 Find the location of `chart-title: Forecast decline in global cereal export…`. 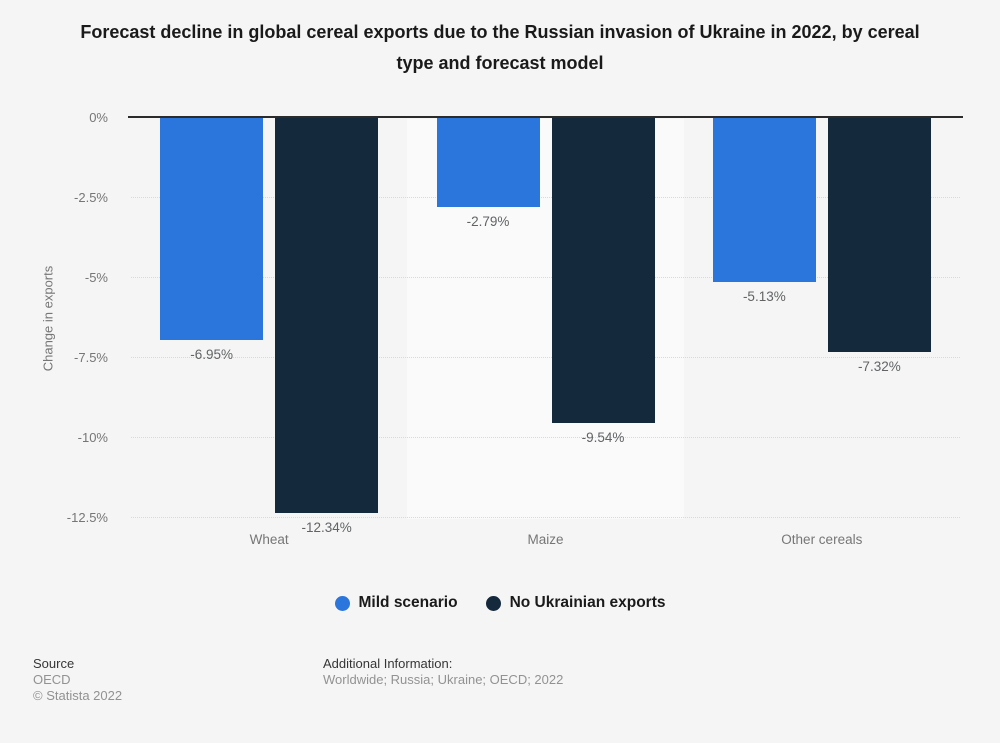

chart-title: Forecast decline in global cereal export… is located at coordinates (500, 47).